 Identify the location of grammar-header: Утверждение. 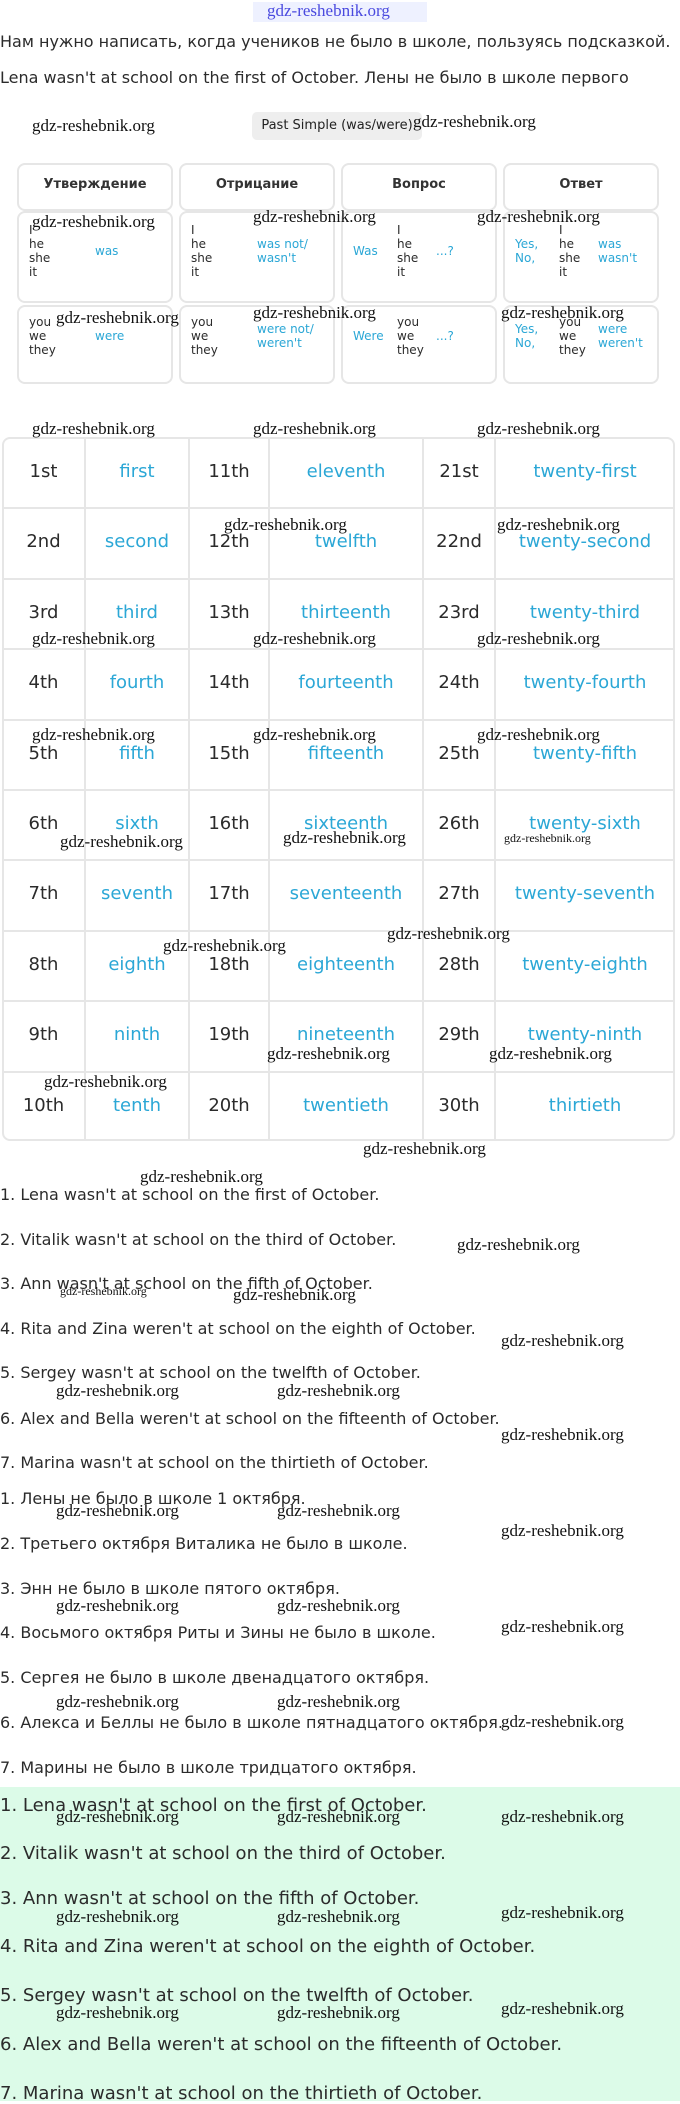
(95, 184).